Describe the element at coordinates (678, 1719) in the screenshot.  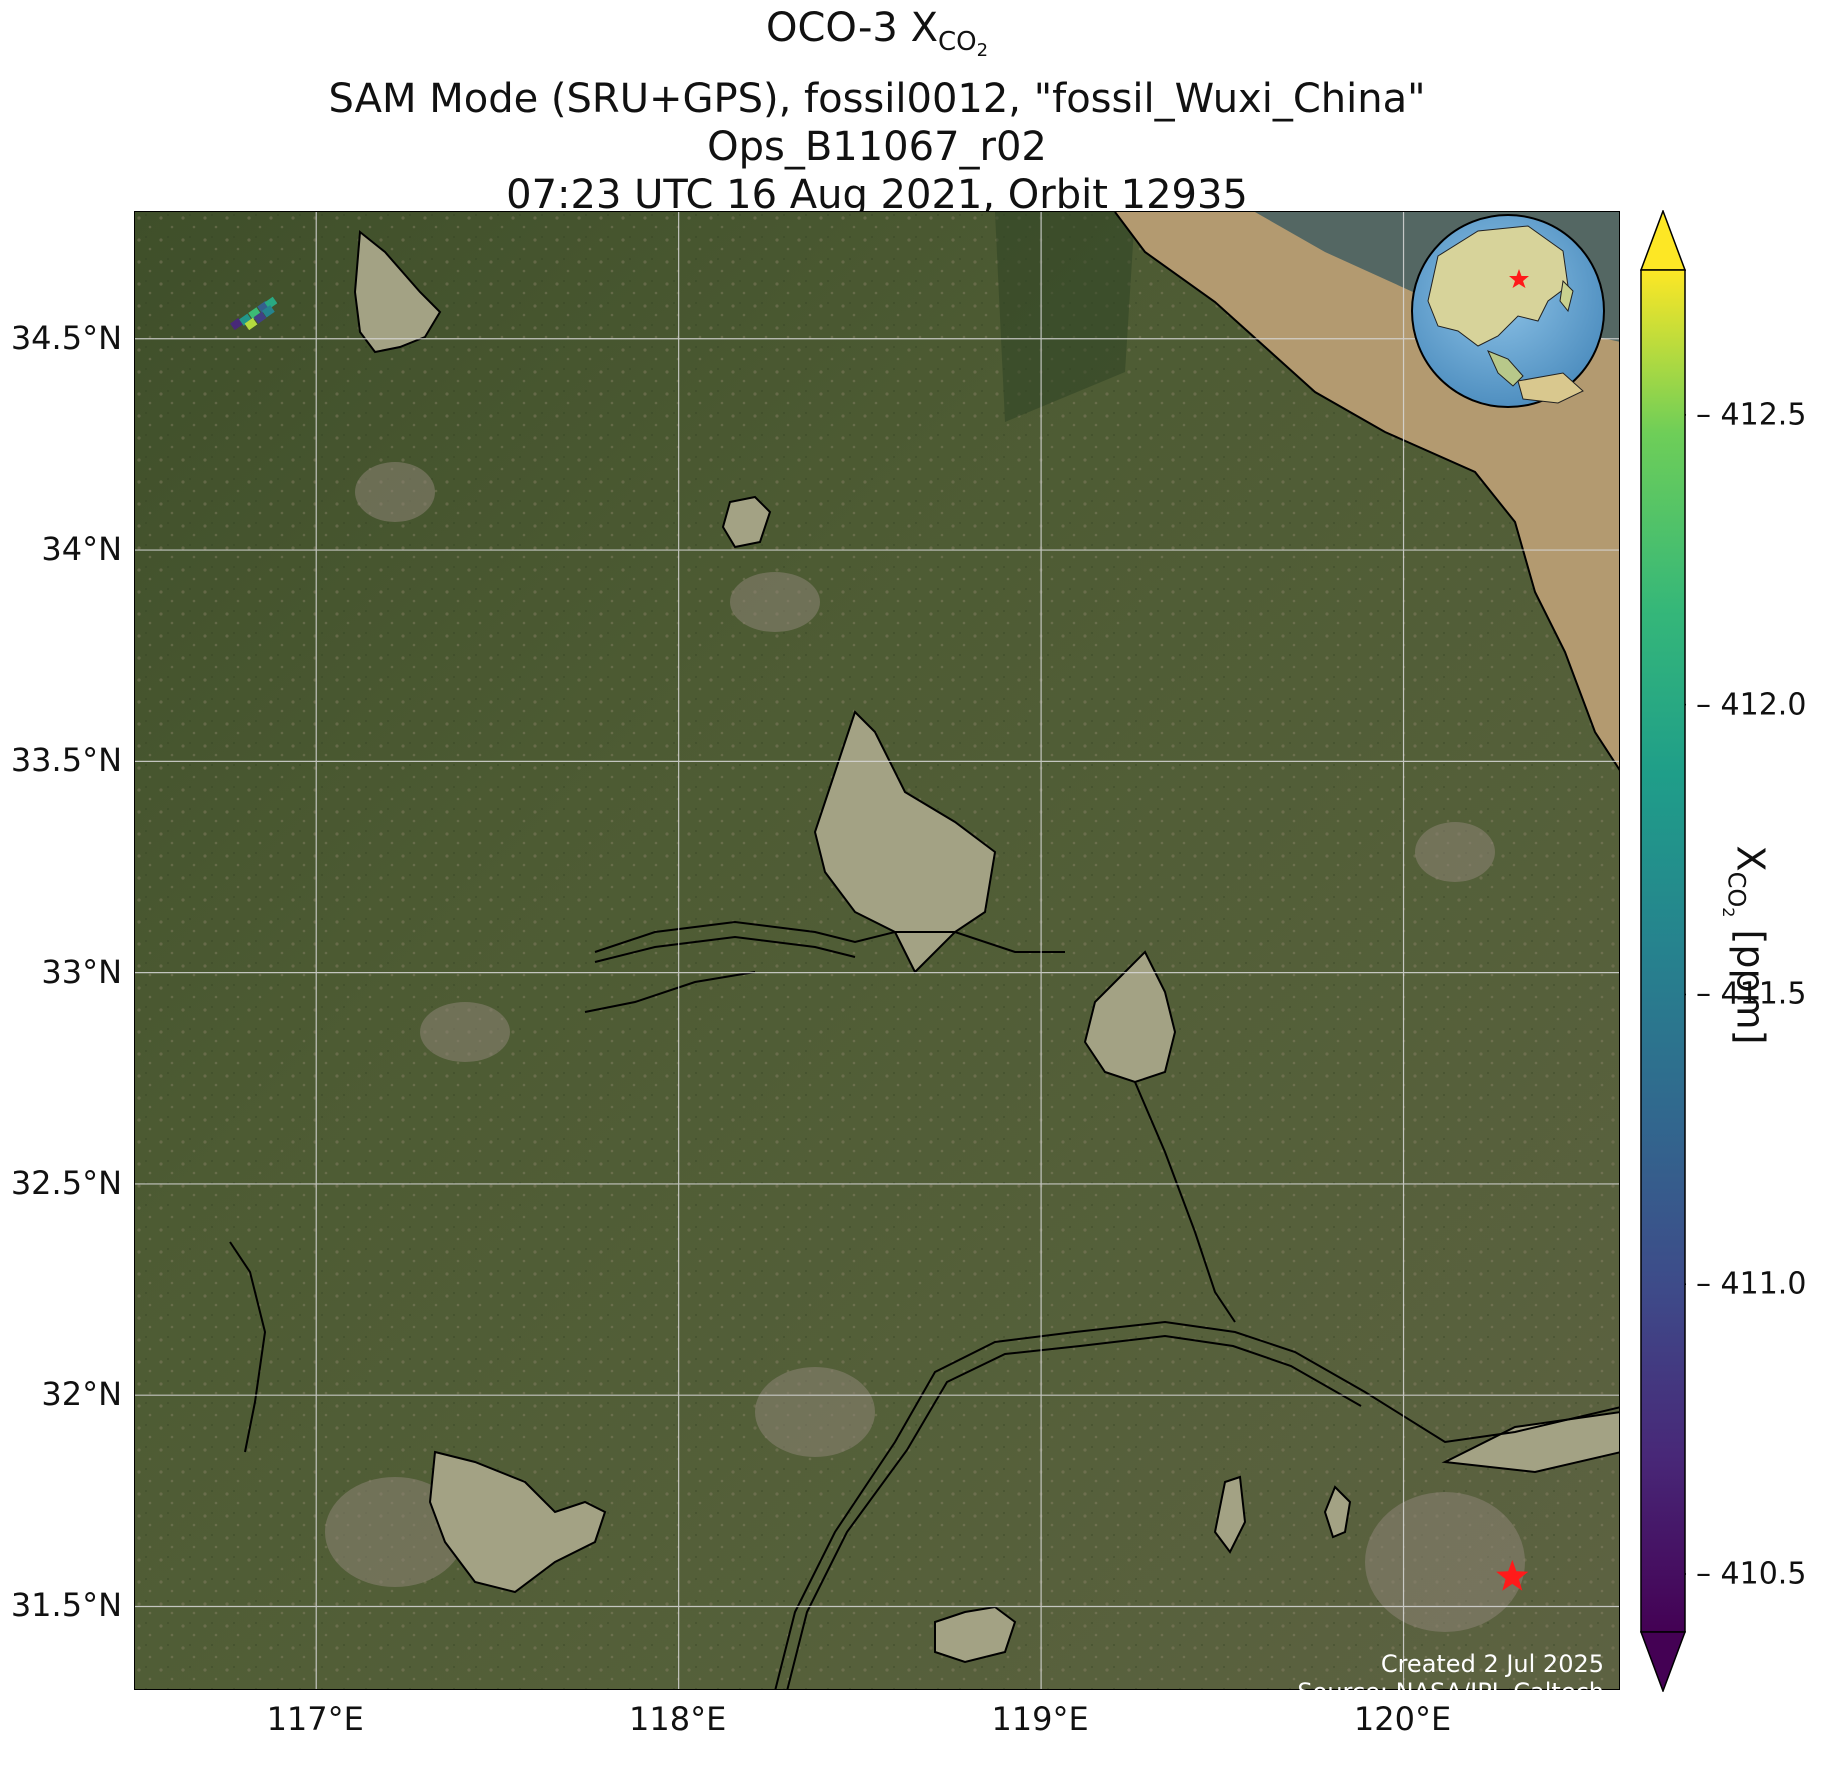
I see `lon-tick-label: 118°E` at that location.